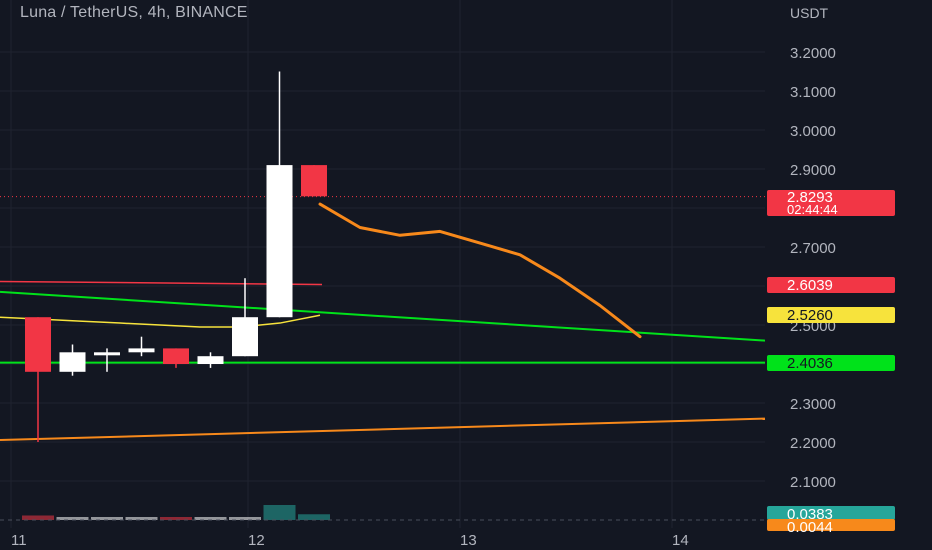 This screenshot has height=550, width=932. I want to click on volume-orange-tag-bg, so click(831, 525).